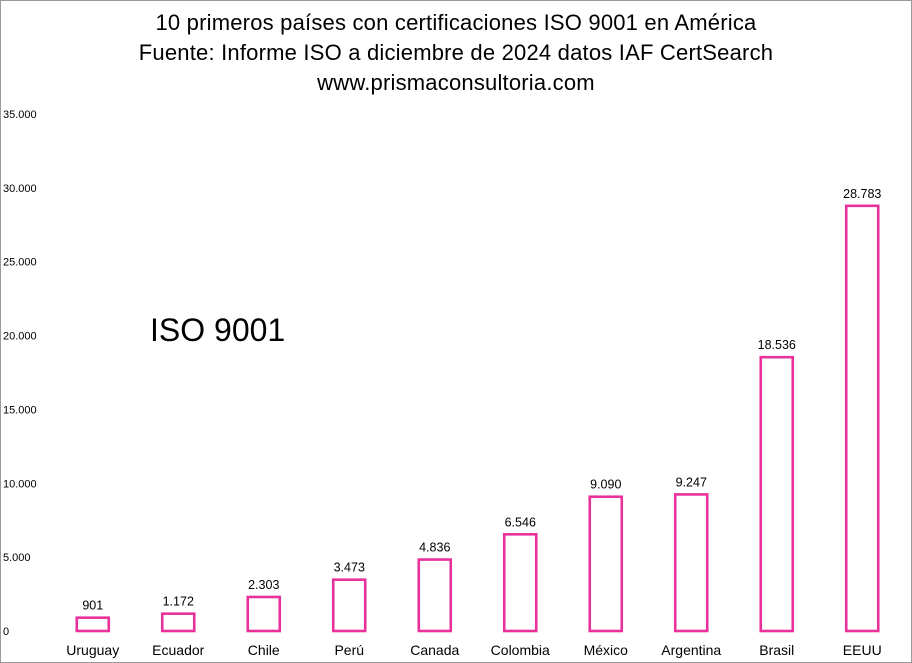 This screenshot has height=663, width=912. What do you see at coordinates (434, 650) in the screenshot?
I see `x-tick-label: Canada` at bounding box center [434, 650].